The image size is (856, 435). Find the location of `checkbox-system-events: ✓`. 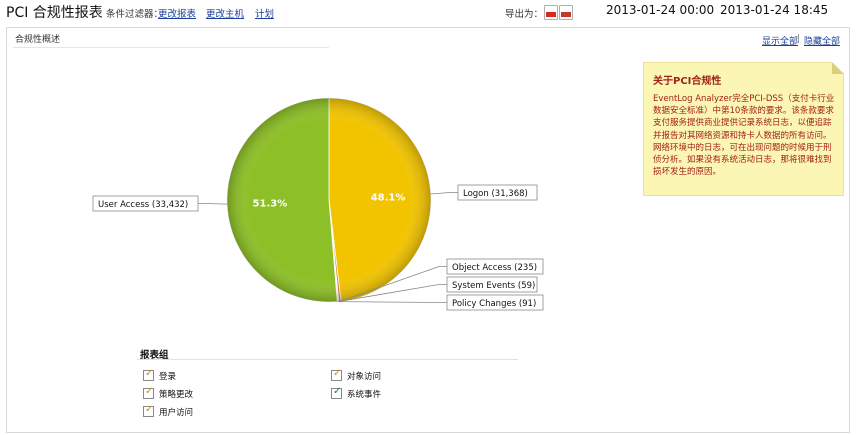

checkbox-system-events: ✓ is located at coordinates (336, 392).